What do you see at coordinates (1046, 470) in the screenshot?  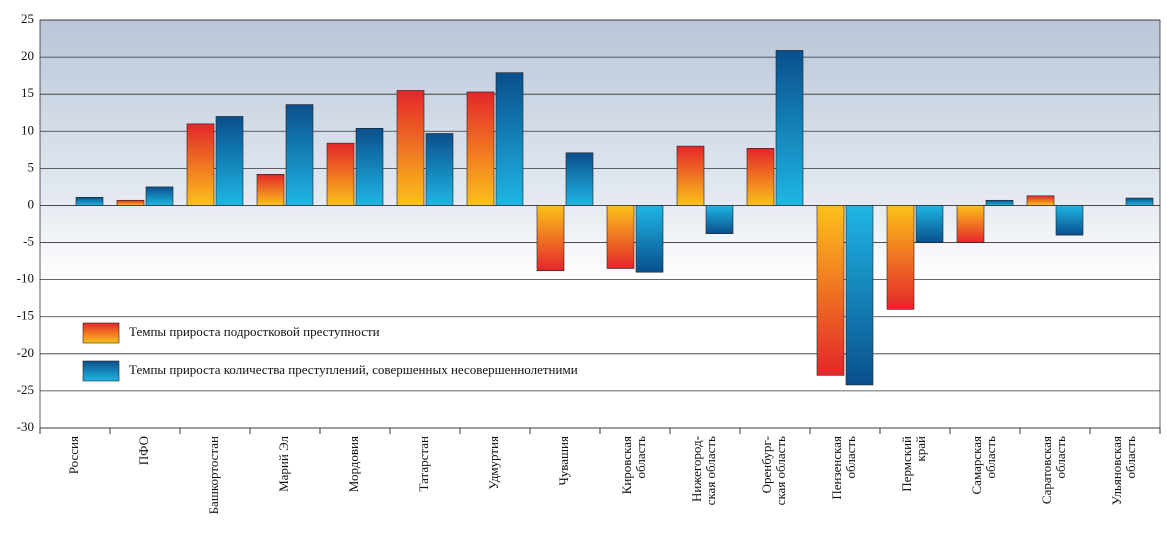 I see `x-tick-label: Саратовская` at bounding box center [1046, 470].